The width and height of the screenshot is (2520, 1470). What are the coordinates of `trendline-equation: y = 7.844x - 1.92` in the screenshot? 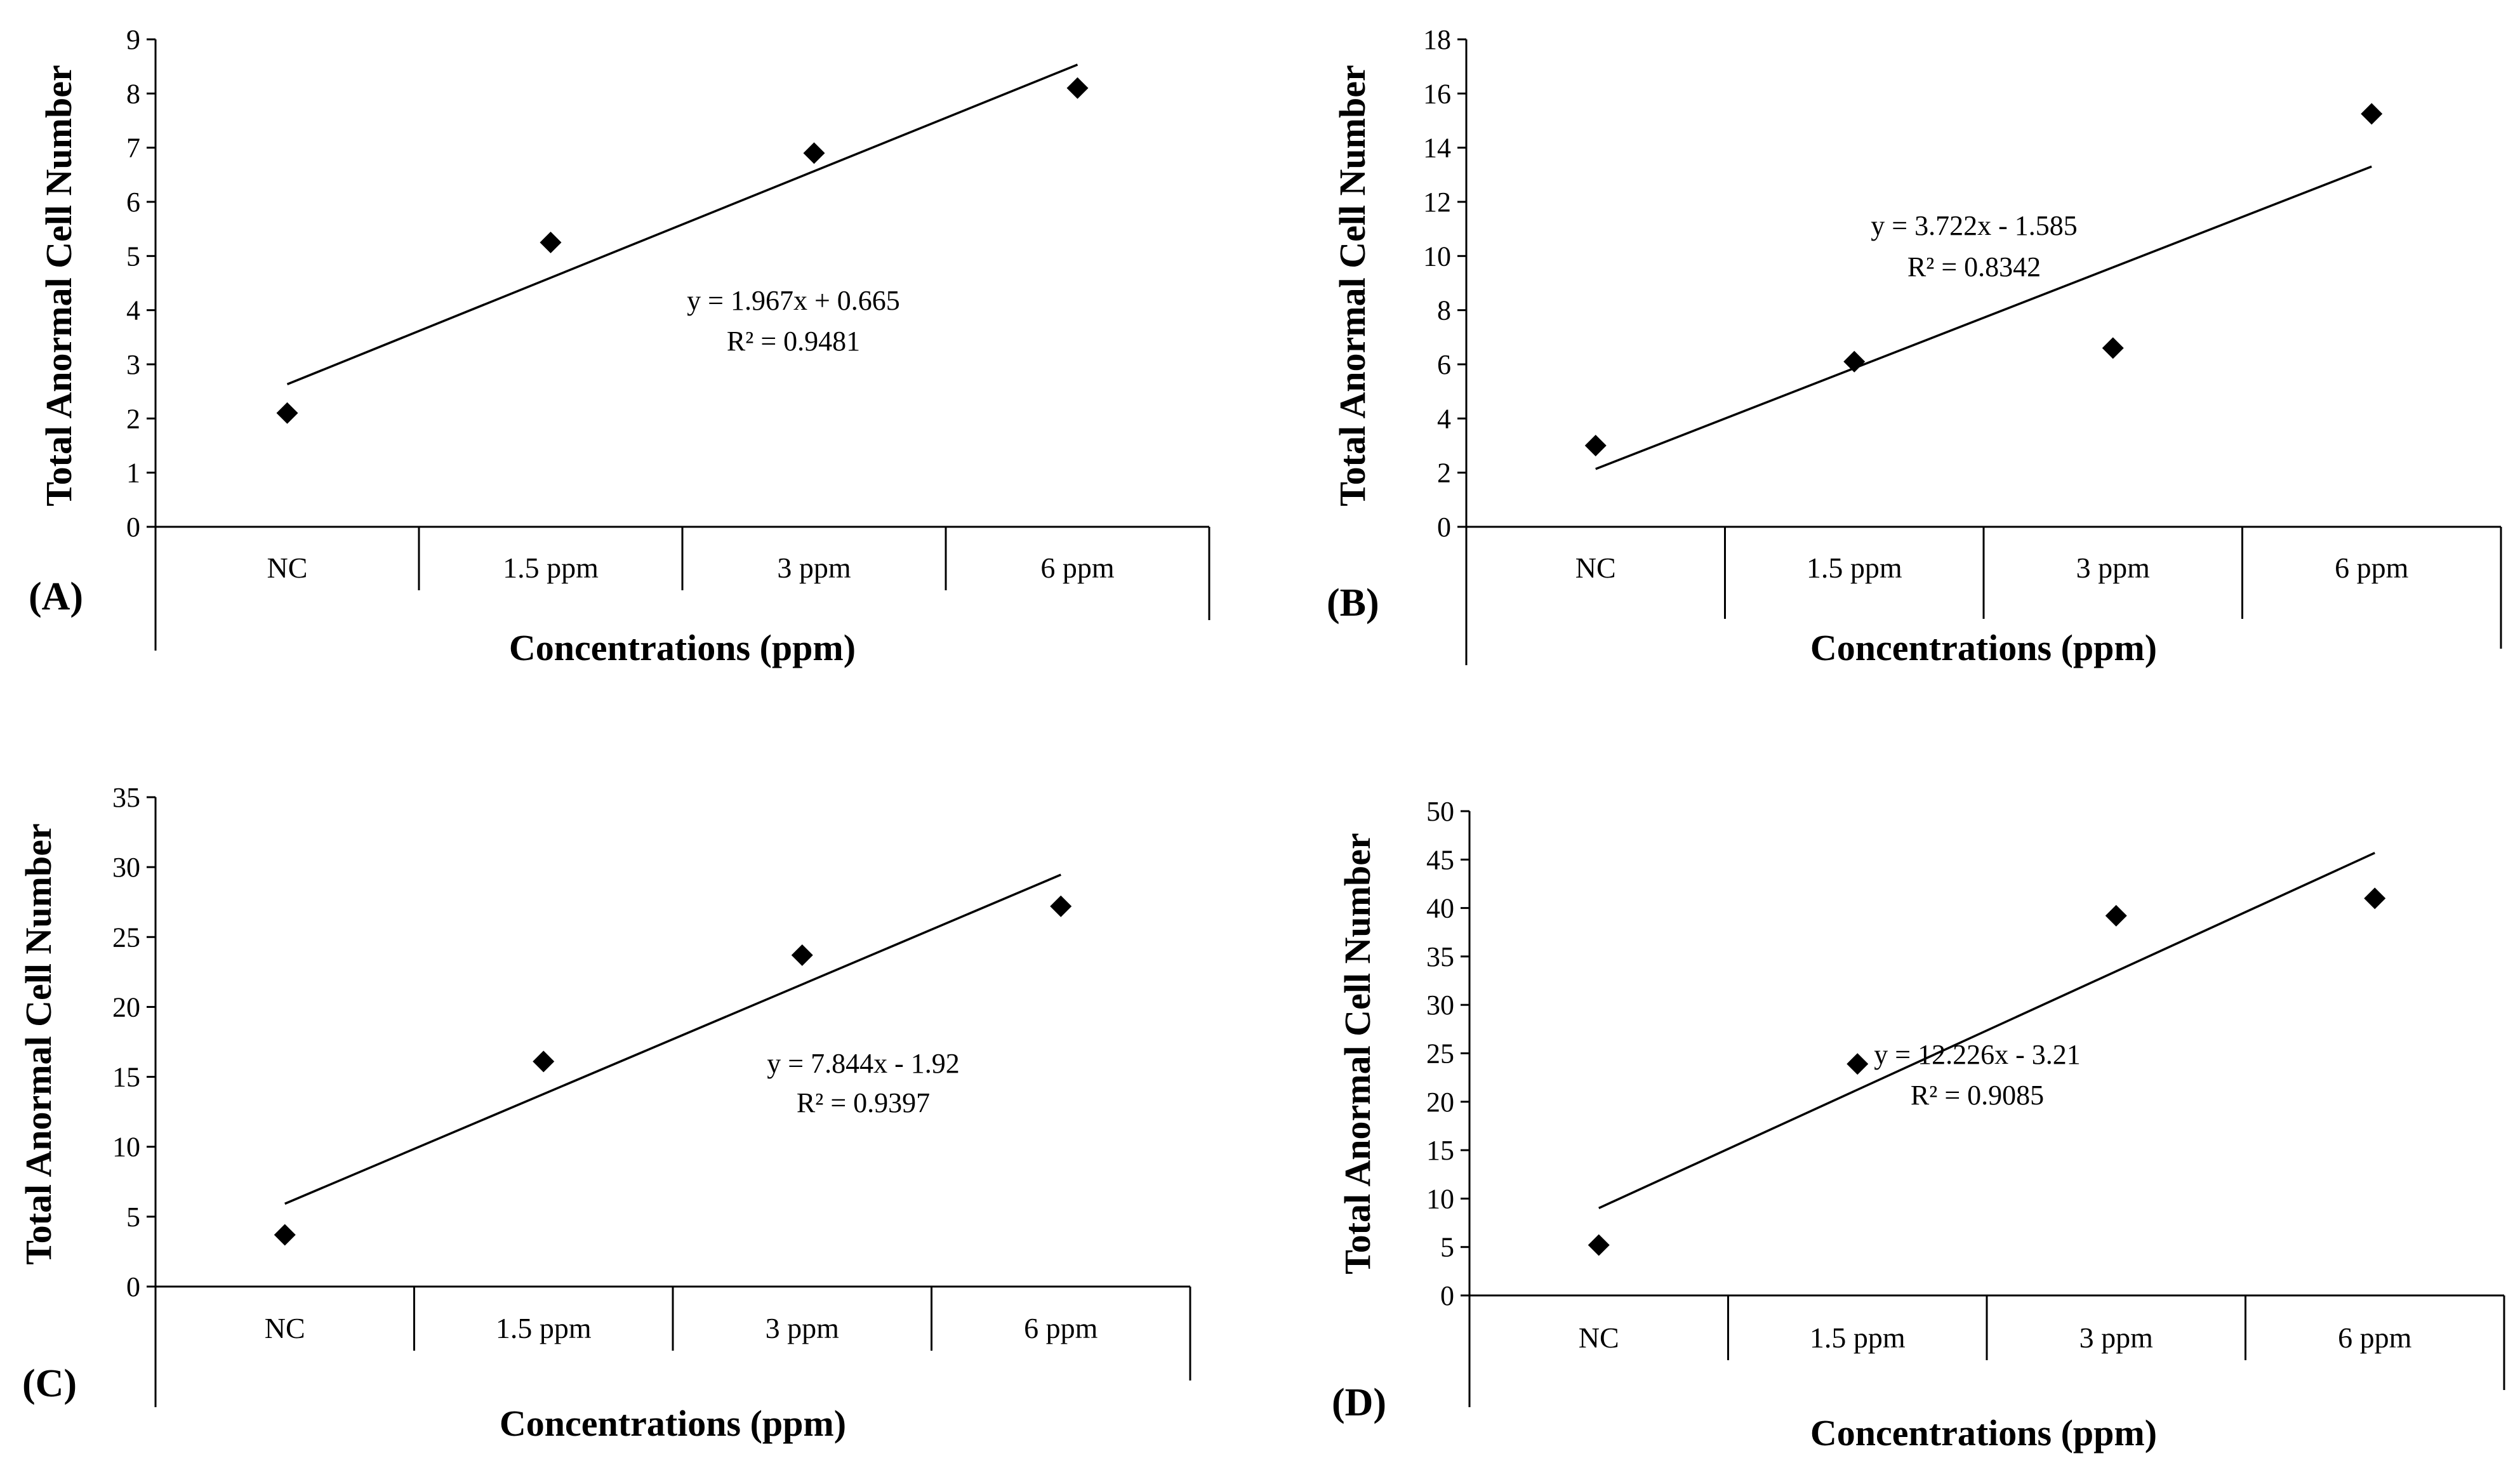 It's located at (863, 1063).